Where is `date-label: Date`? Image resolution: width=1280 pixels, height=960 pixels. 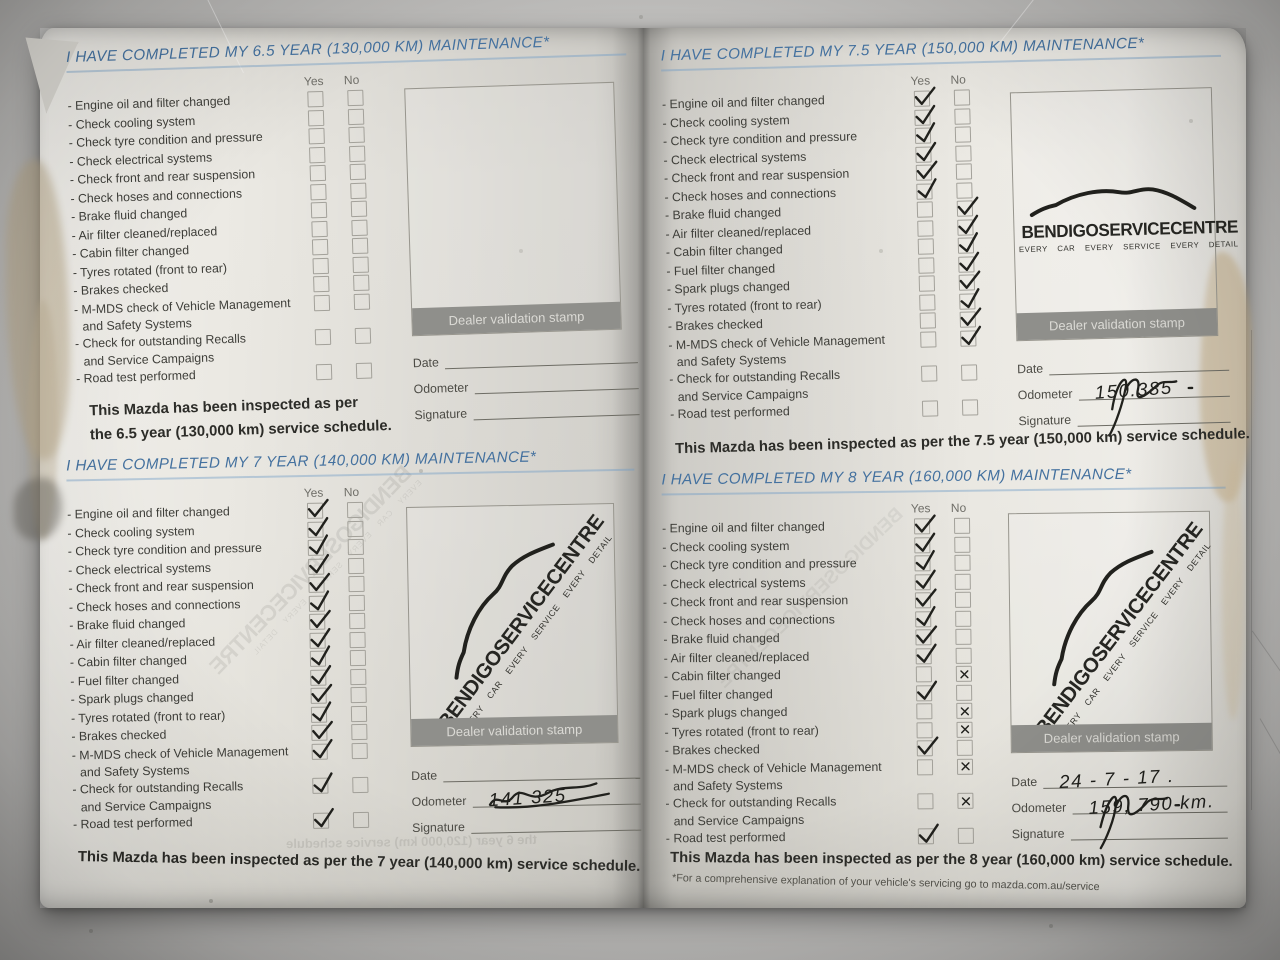 date-label: Date is located at coordinates (426, 363).